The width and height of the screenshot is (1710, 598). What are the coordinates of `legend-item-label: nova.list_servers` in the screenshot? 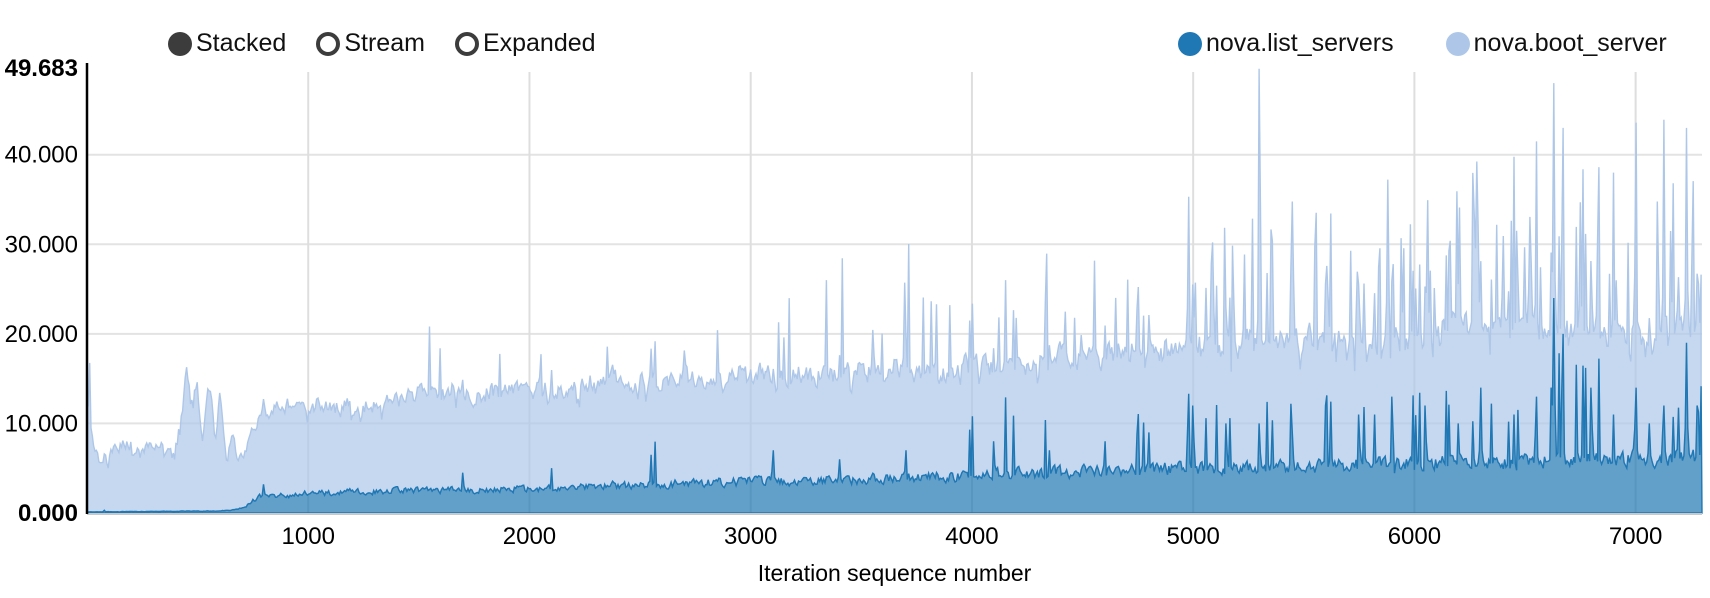 It's located at (1300, 43).